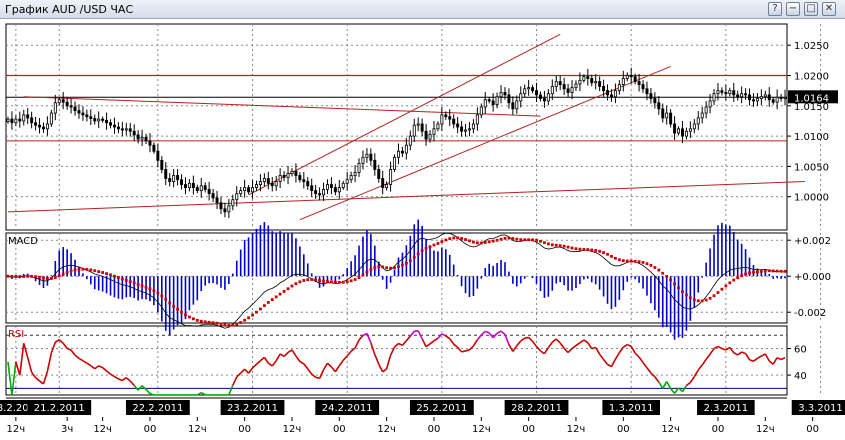 This screenshot has width=845, height=440. I want to click on hour-label: 00, so click(812, 429).